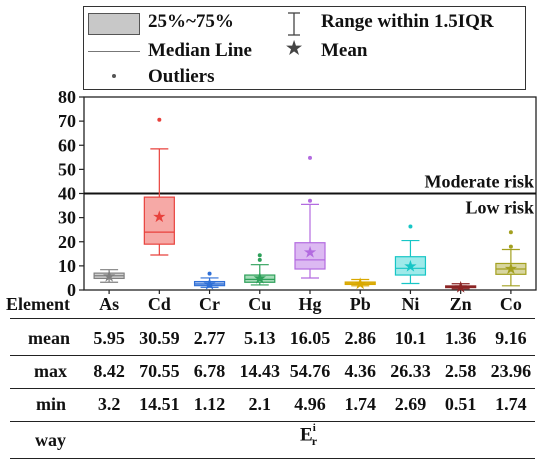  What do you see at coordinates (200, 50) in the screenshot?
I see `legend-median-label: Median Line` at bounding box center [200, 50].